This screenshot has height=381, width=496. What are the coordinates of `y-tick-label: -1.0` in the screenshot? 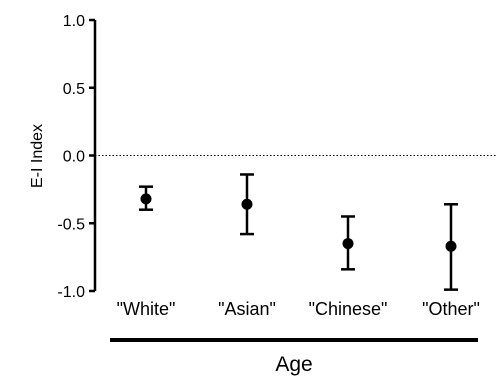 It's located at (71, 292).